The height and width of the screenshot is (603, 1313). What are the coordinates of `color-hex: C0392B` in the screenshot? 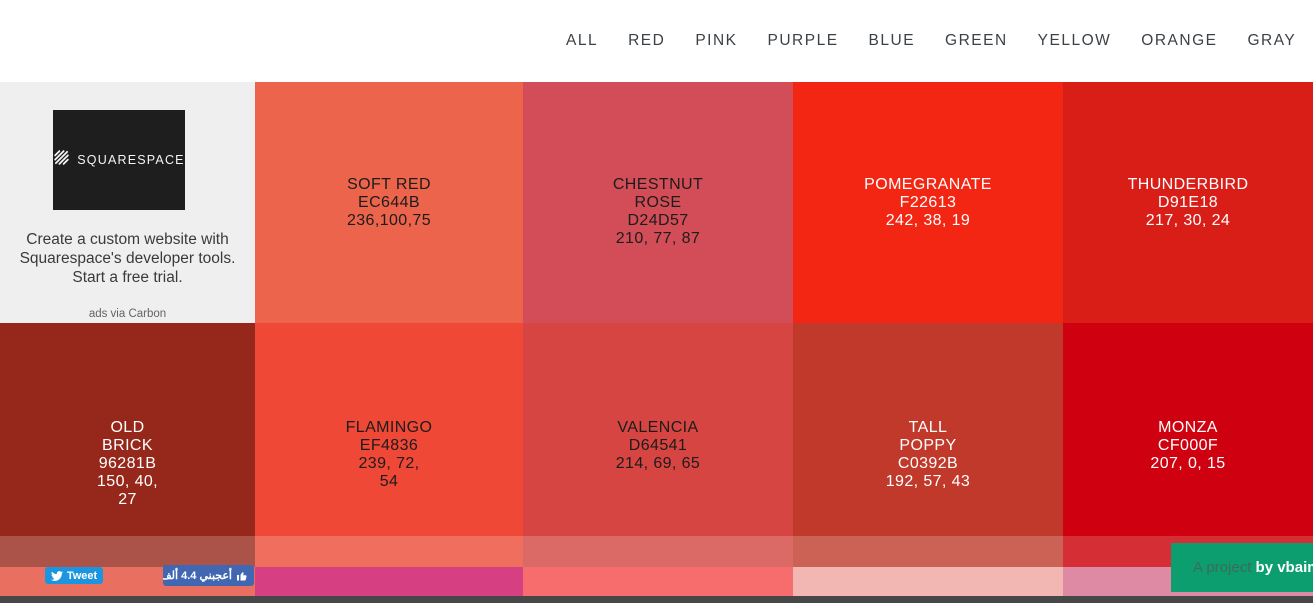 It's located at (928, 463).